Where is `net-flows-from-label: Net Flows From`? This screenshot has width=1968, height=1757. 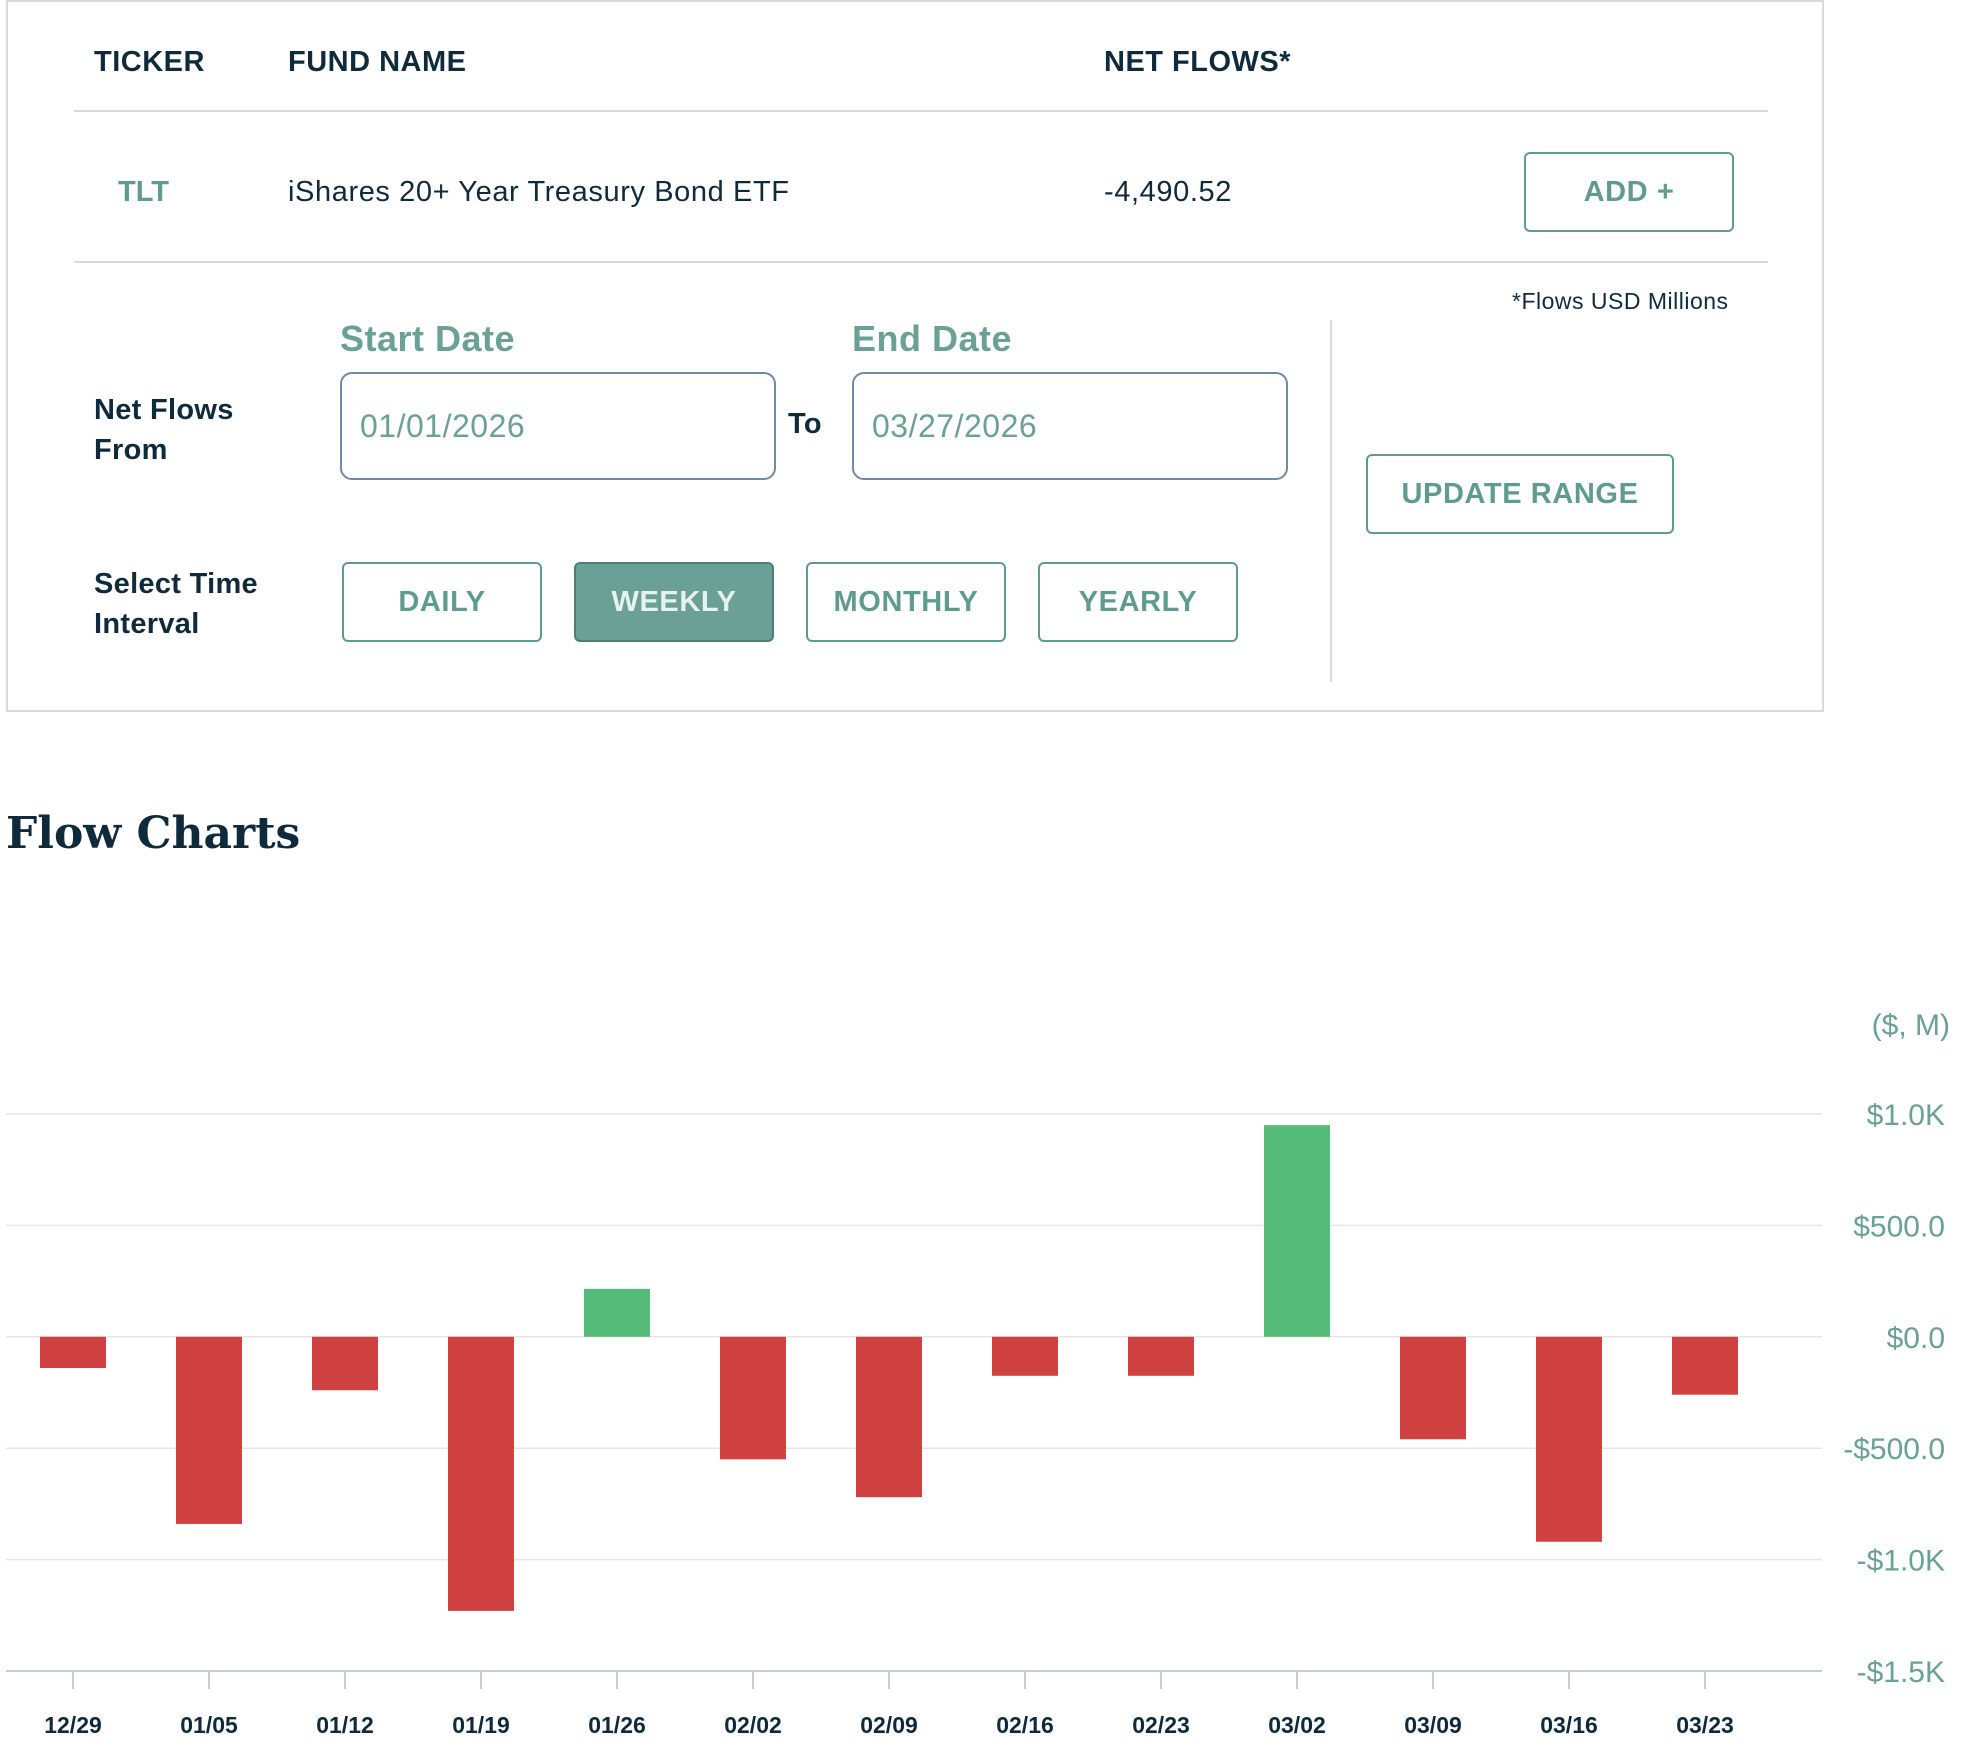 net-flows-from-label: Net Flows From is located at coordinates (164, 430).